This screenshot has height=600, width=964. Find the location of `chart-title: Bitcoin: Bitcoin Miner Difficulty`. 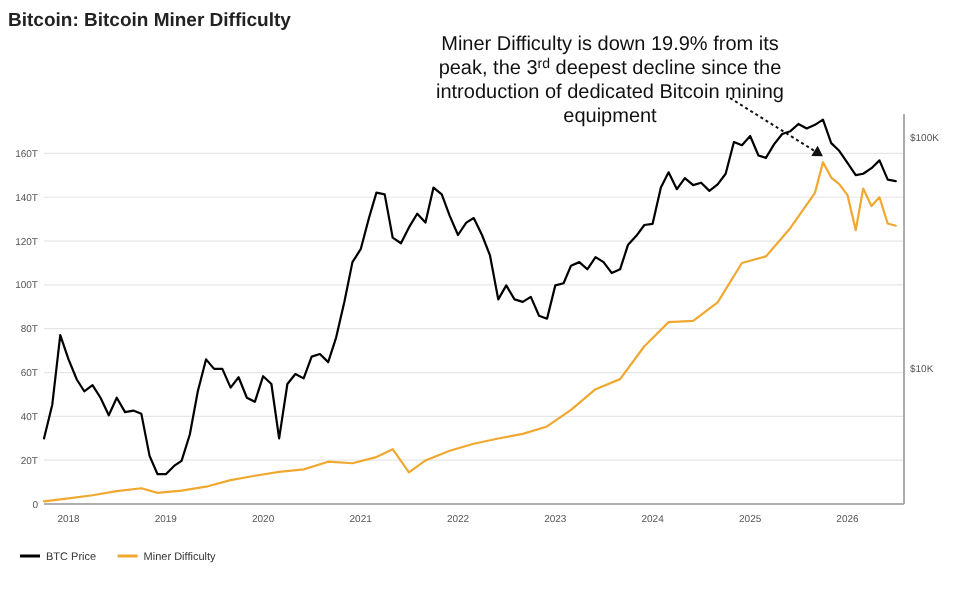

chart-title: Bitcoin: Bitcoin Miner Difficulty is located at coordinates (150, 21).